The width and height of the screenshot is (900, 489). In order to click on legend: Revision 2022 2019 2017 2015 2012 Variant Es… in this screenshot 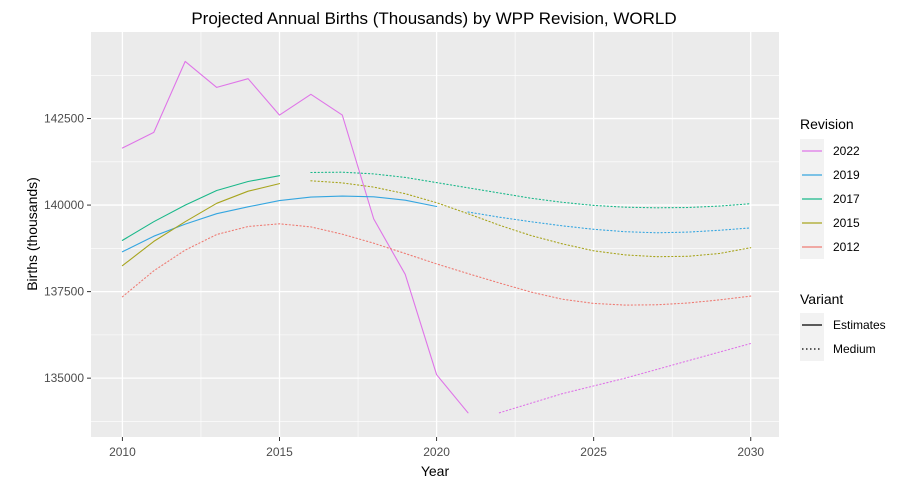, I will do `click(843, 238)`.